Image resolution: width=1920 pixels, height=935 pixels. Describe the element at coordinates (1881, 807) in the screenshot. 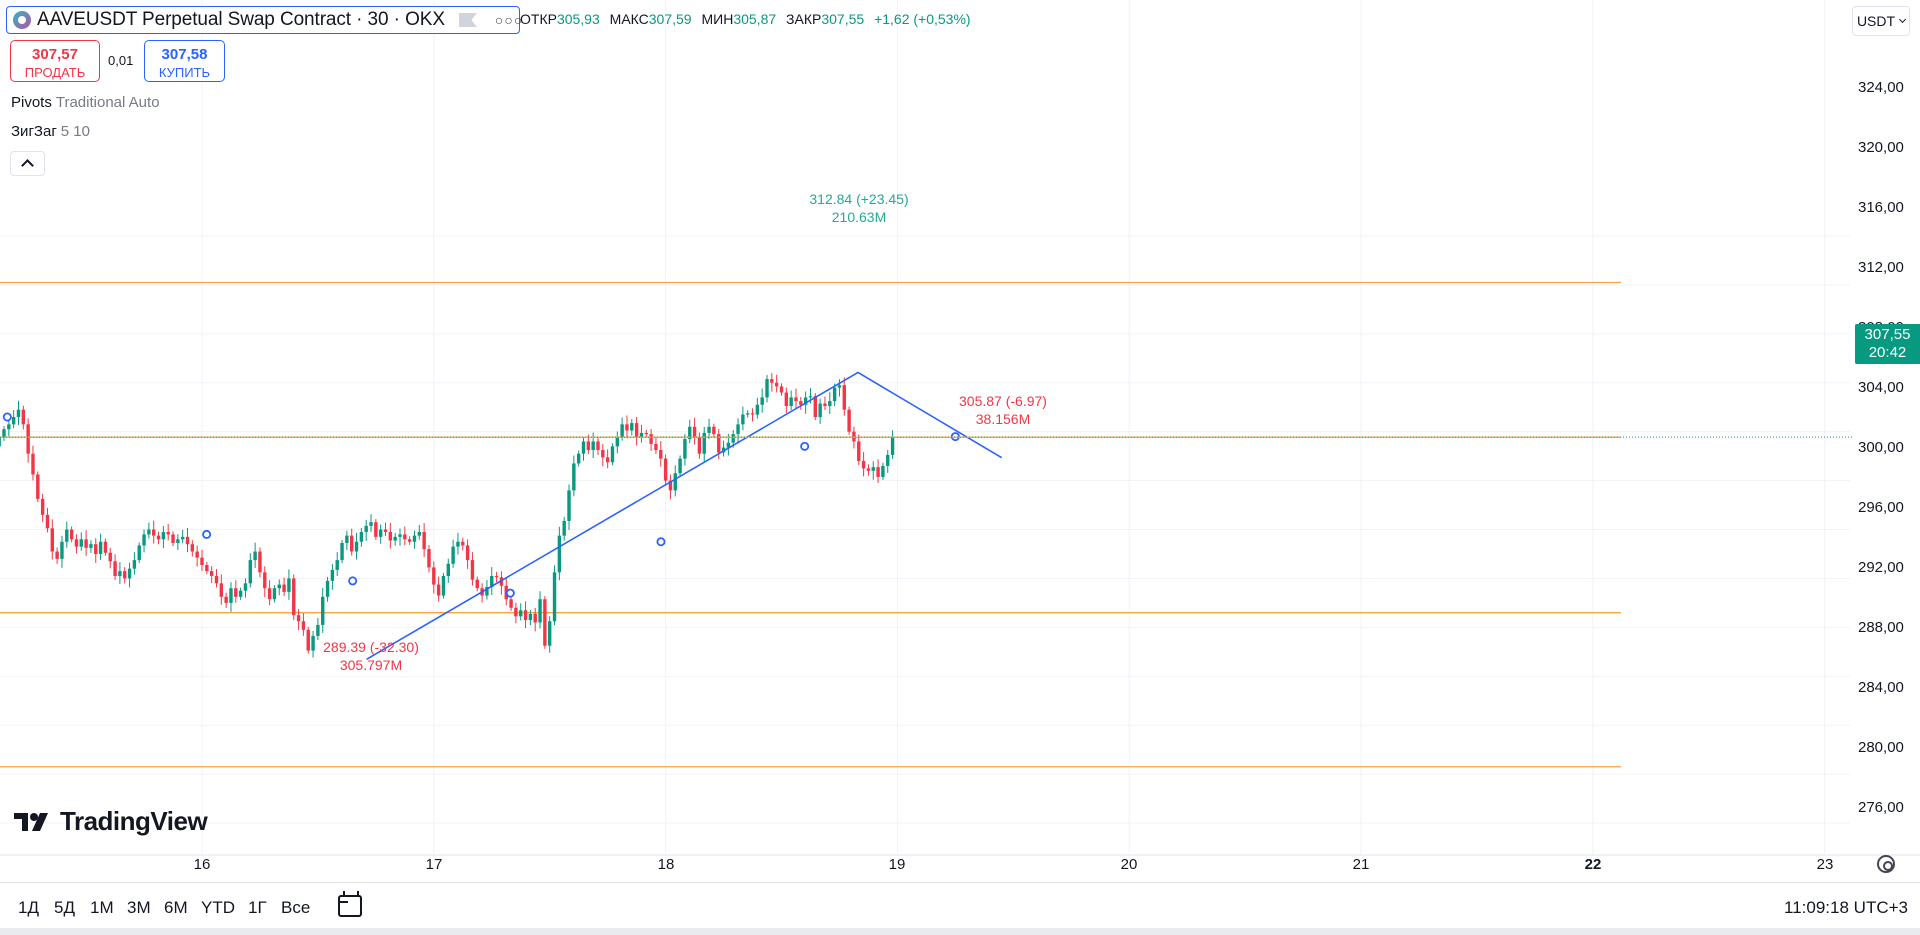

I see `price-axis-label: 276,00` at that location.